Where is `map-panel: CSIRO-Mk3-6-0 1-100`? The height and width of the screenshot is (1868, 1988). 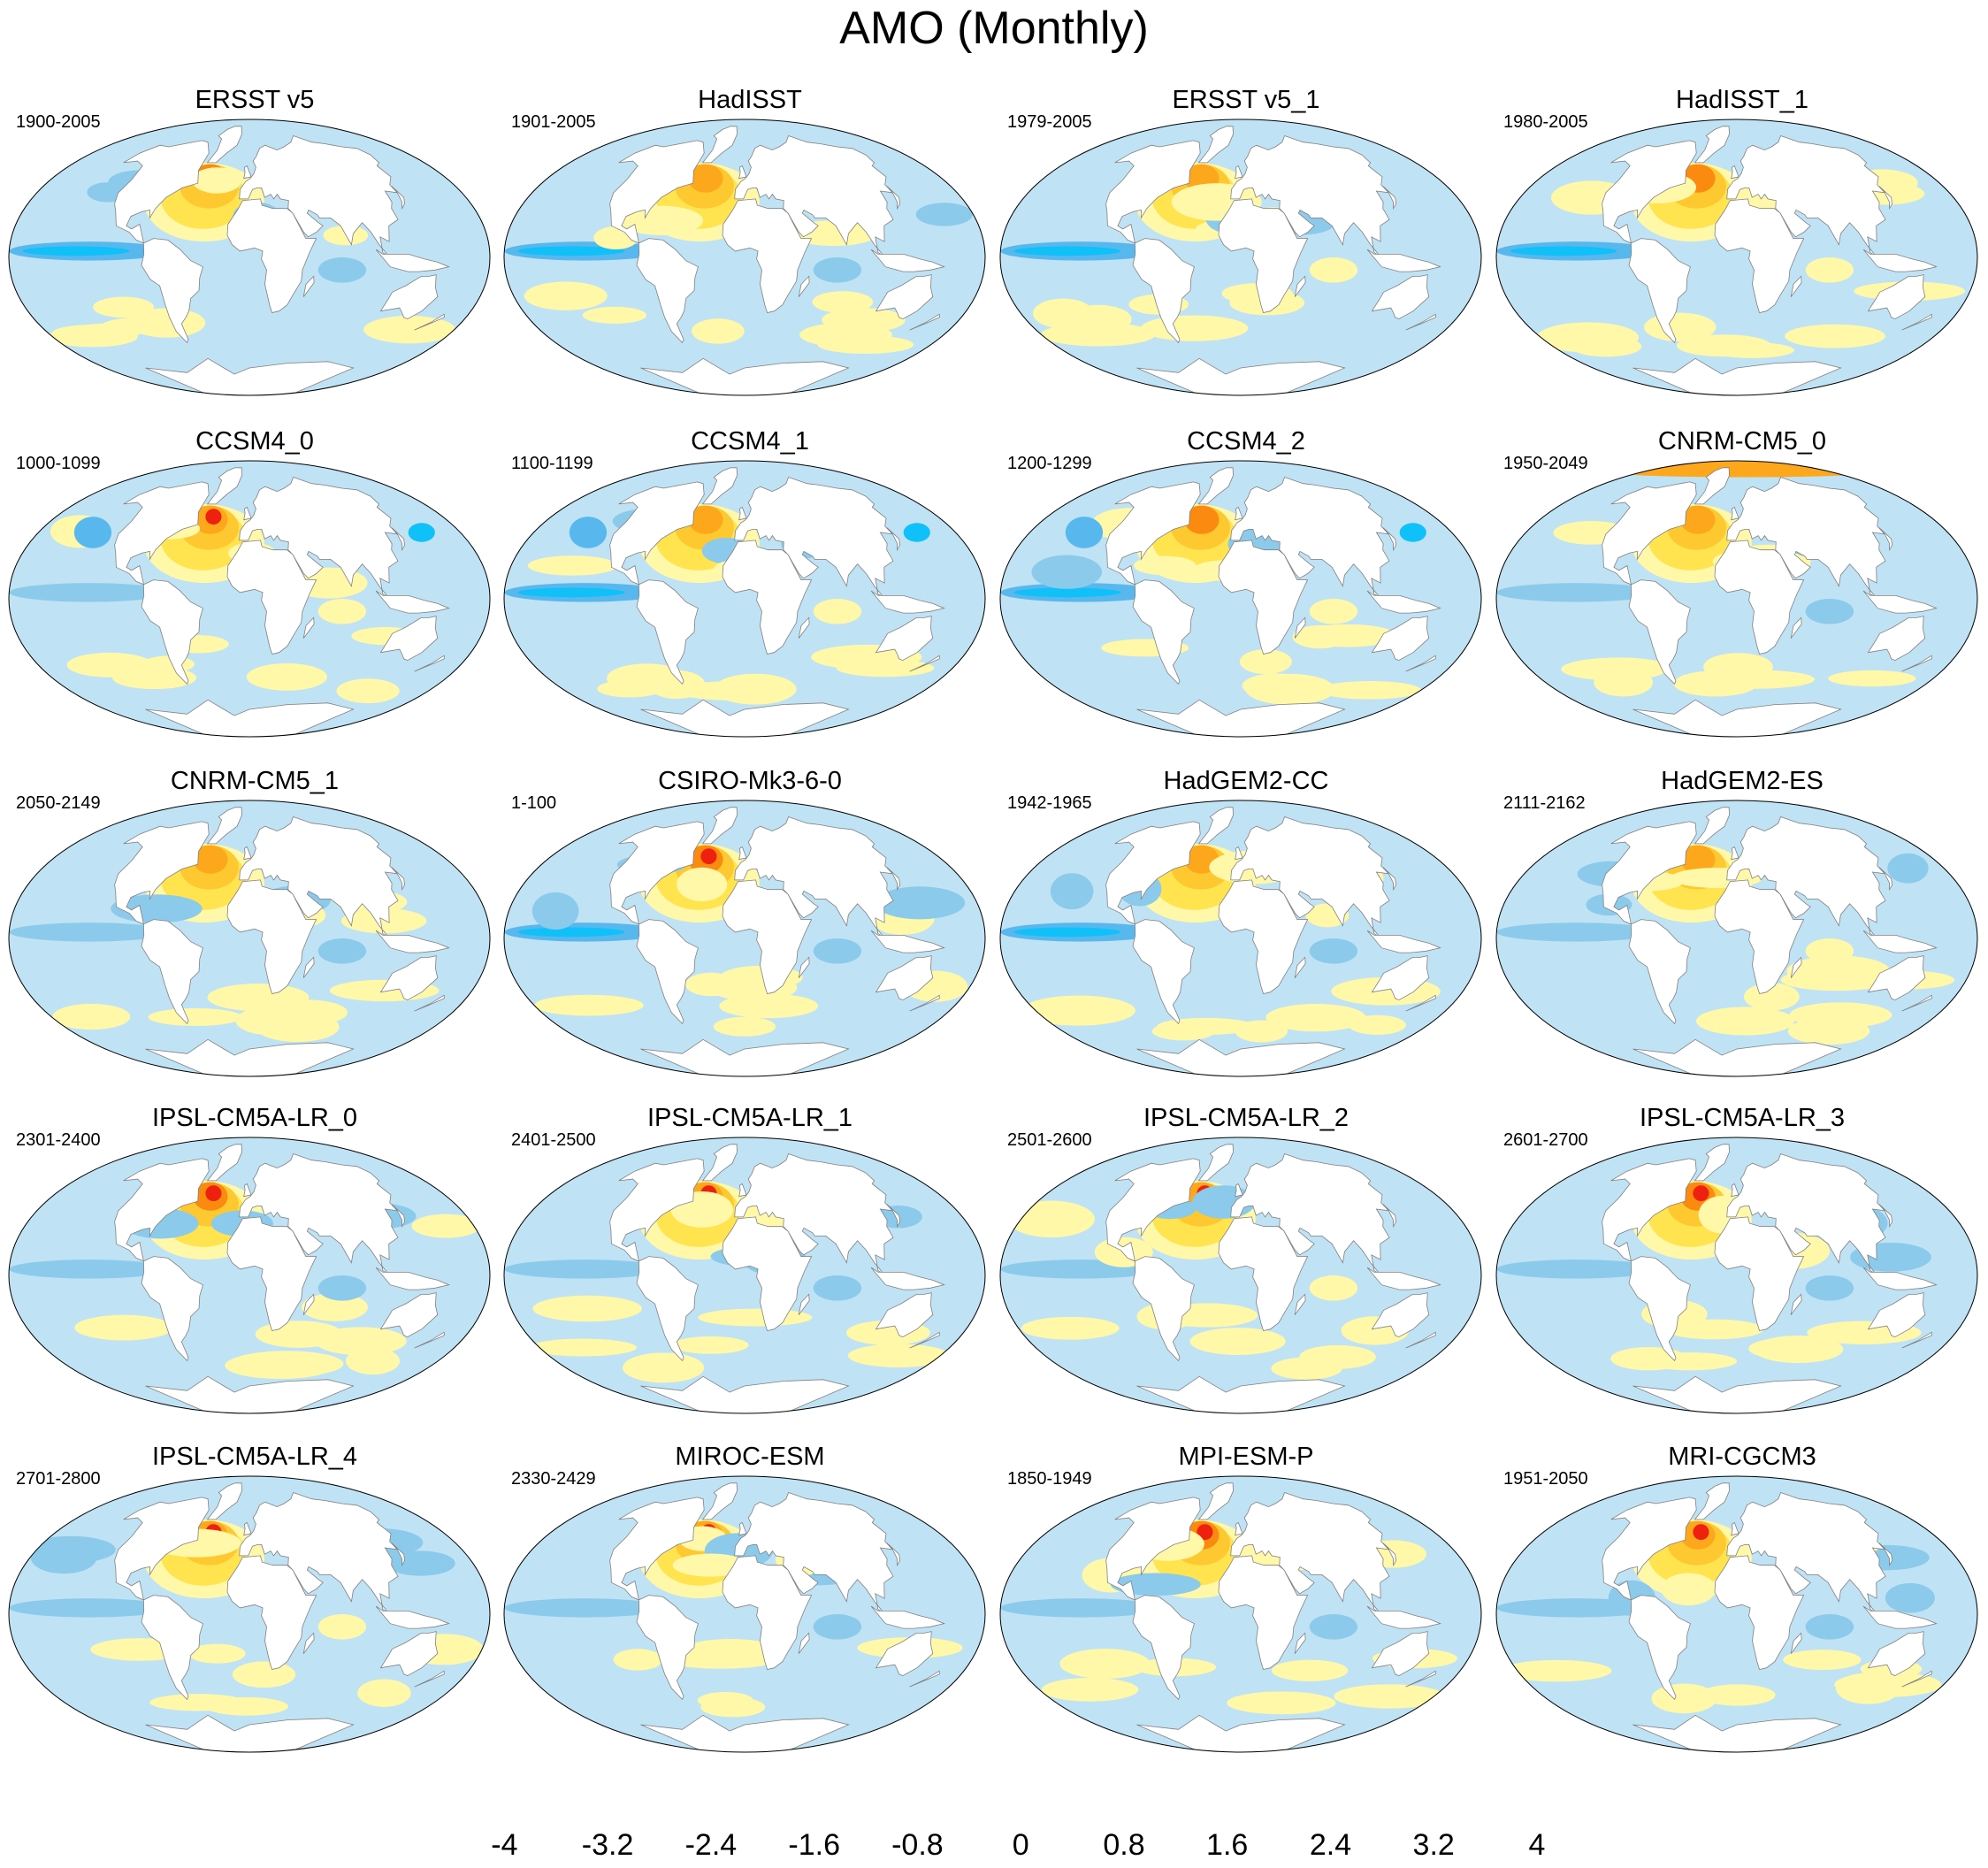 map-panel: CSIRO-Mk3-6-0 1-100 is located at coordinates (750, 934).